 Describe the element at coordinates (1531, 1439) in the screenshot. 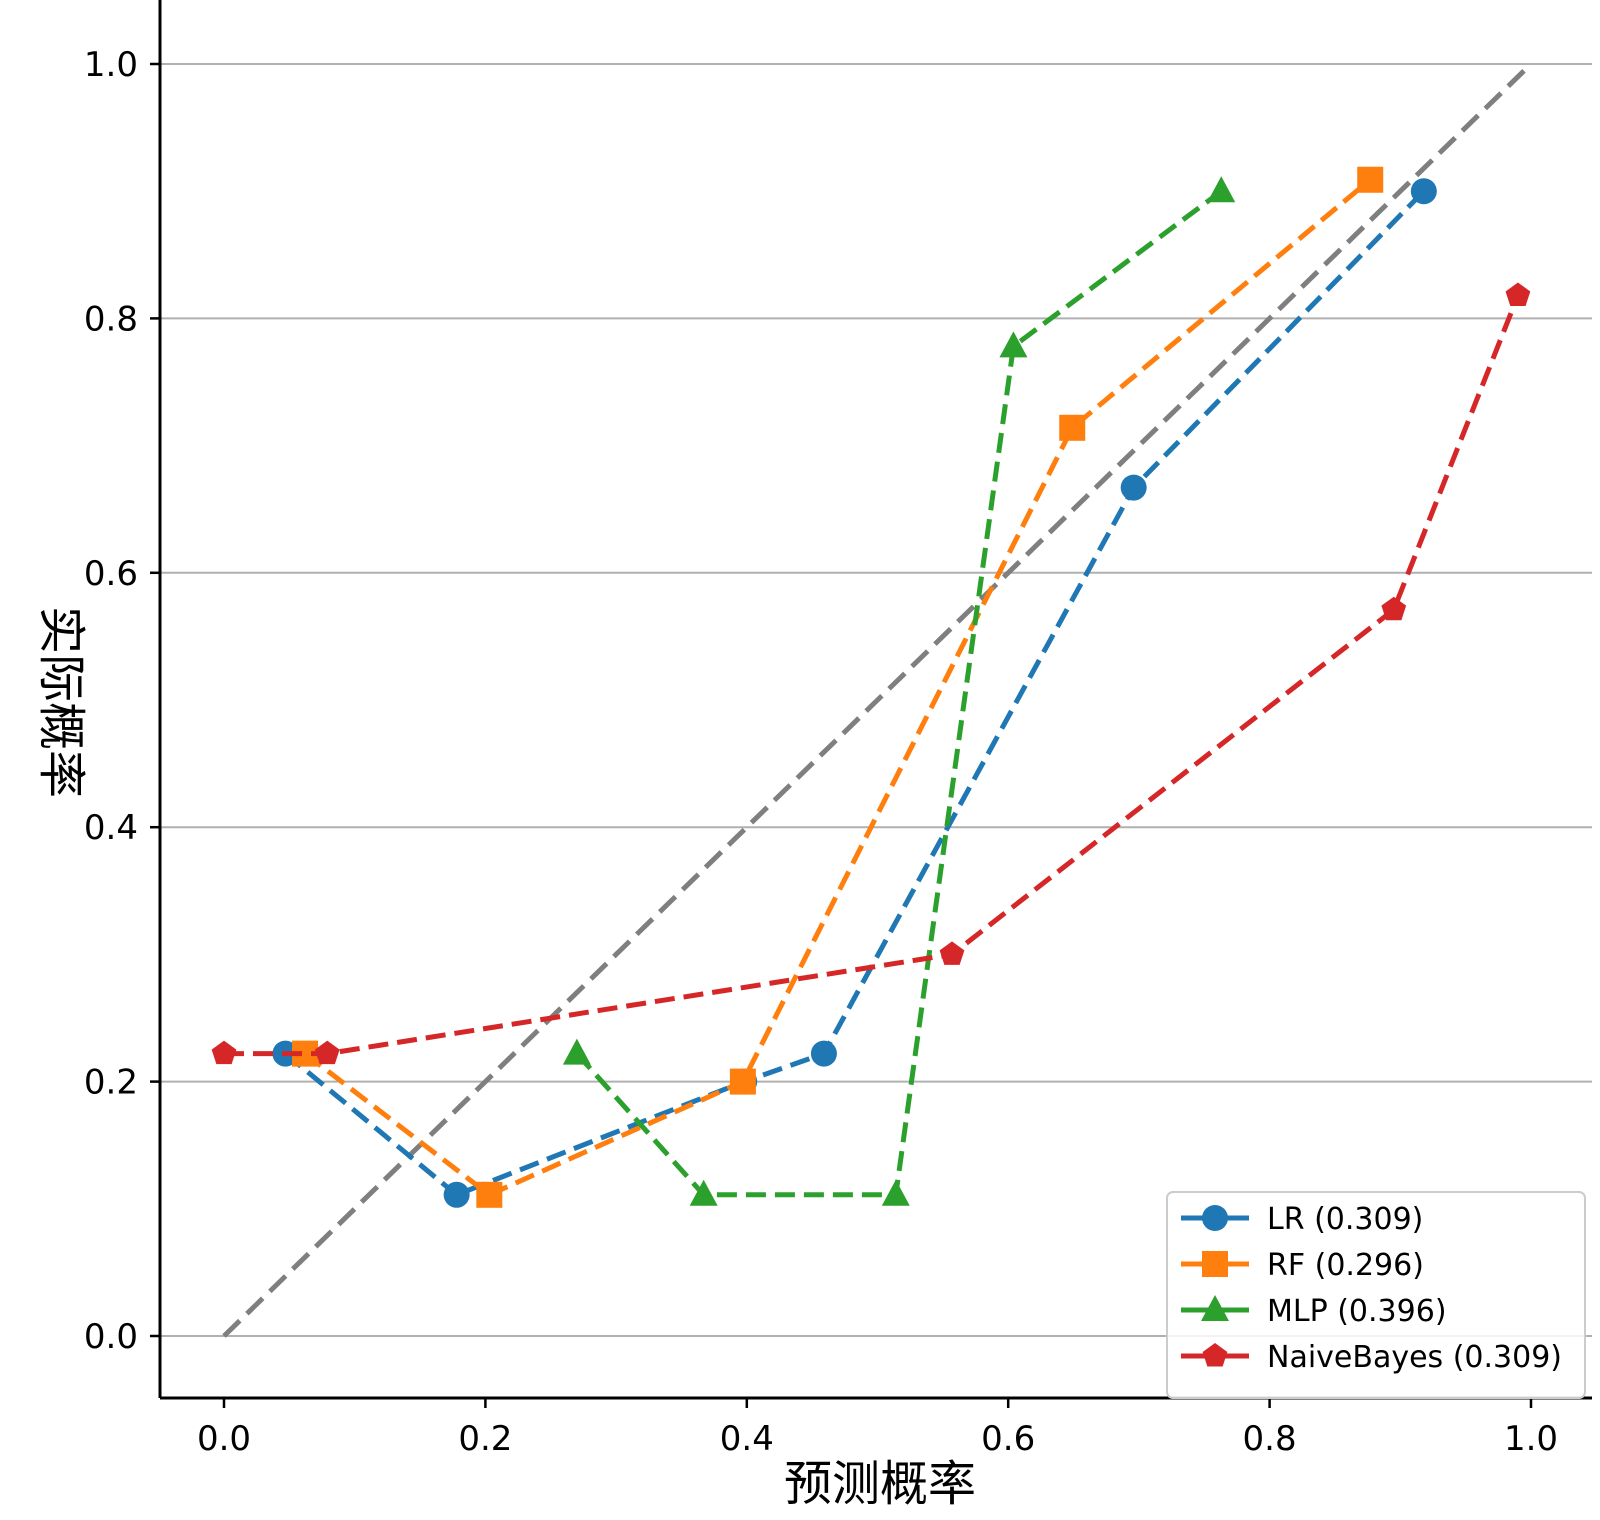

I see `x-tick-label: 1.0` at that location.